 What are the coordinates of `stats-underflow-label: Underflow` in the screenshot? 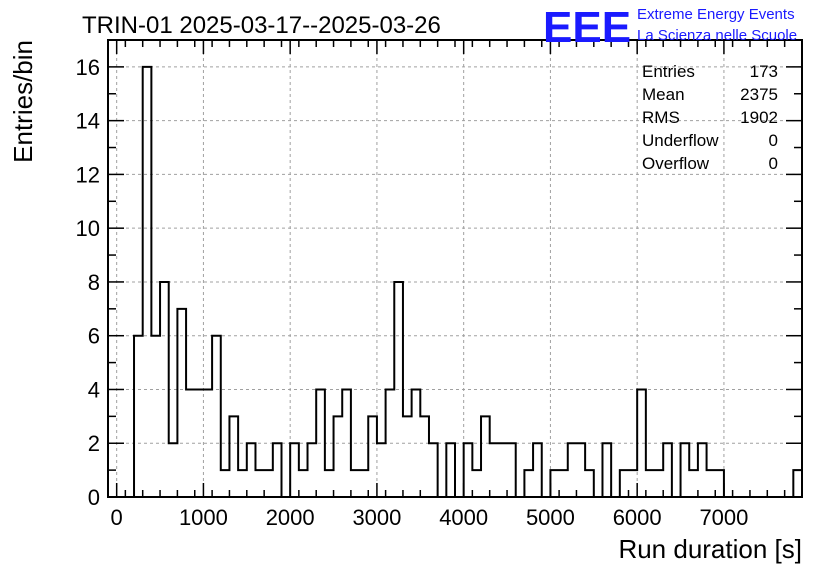 It's located at (680, 140).